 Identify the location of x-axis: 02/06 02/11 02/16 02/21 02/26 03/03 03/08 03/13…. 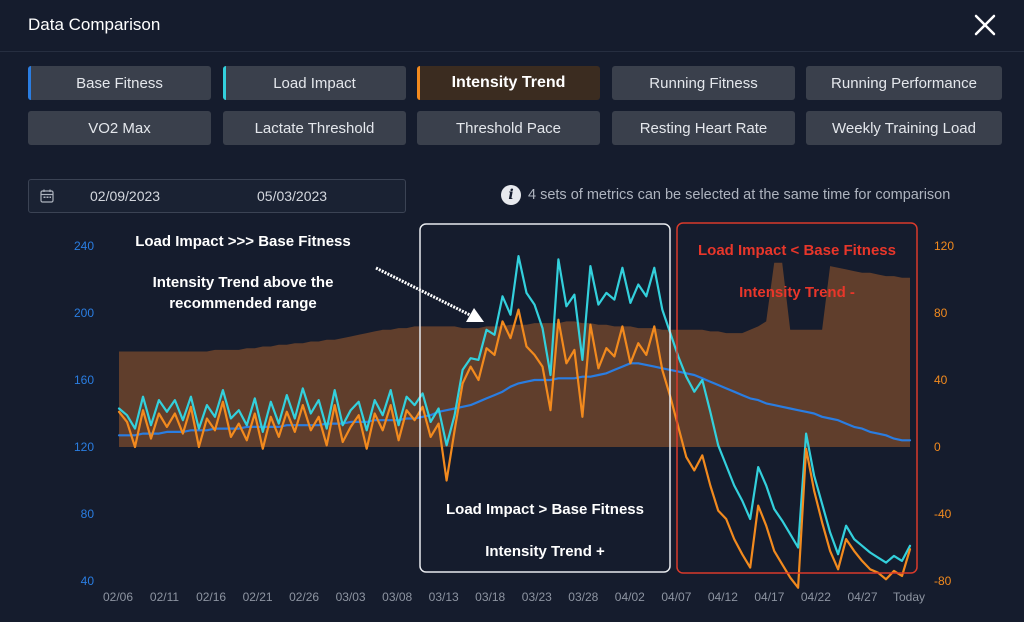
(514, 597).